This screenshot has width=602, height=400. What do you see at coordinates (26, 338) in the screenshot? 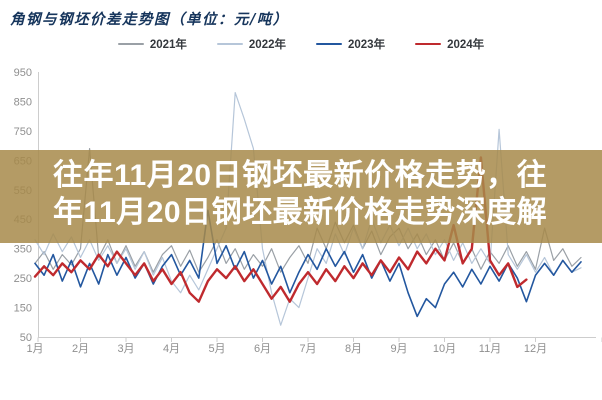
I see `y-tick-label: 50` at bounding box center [26, 338].